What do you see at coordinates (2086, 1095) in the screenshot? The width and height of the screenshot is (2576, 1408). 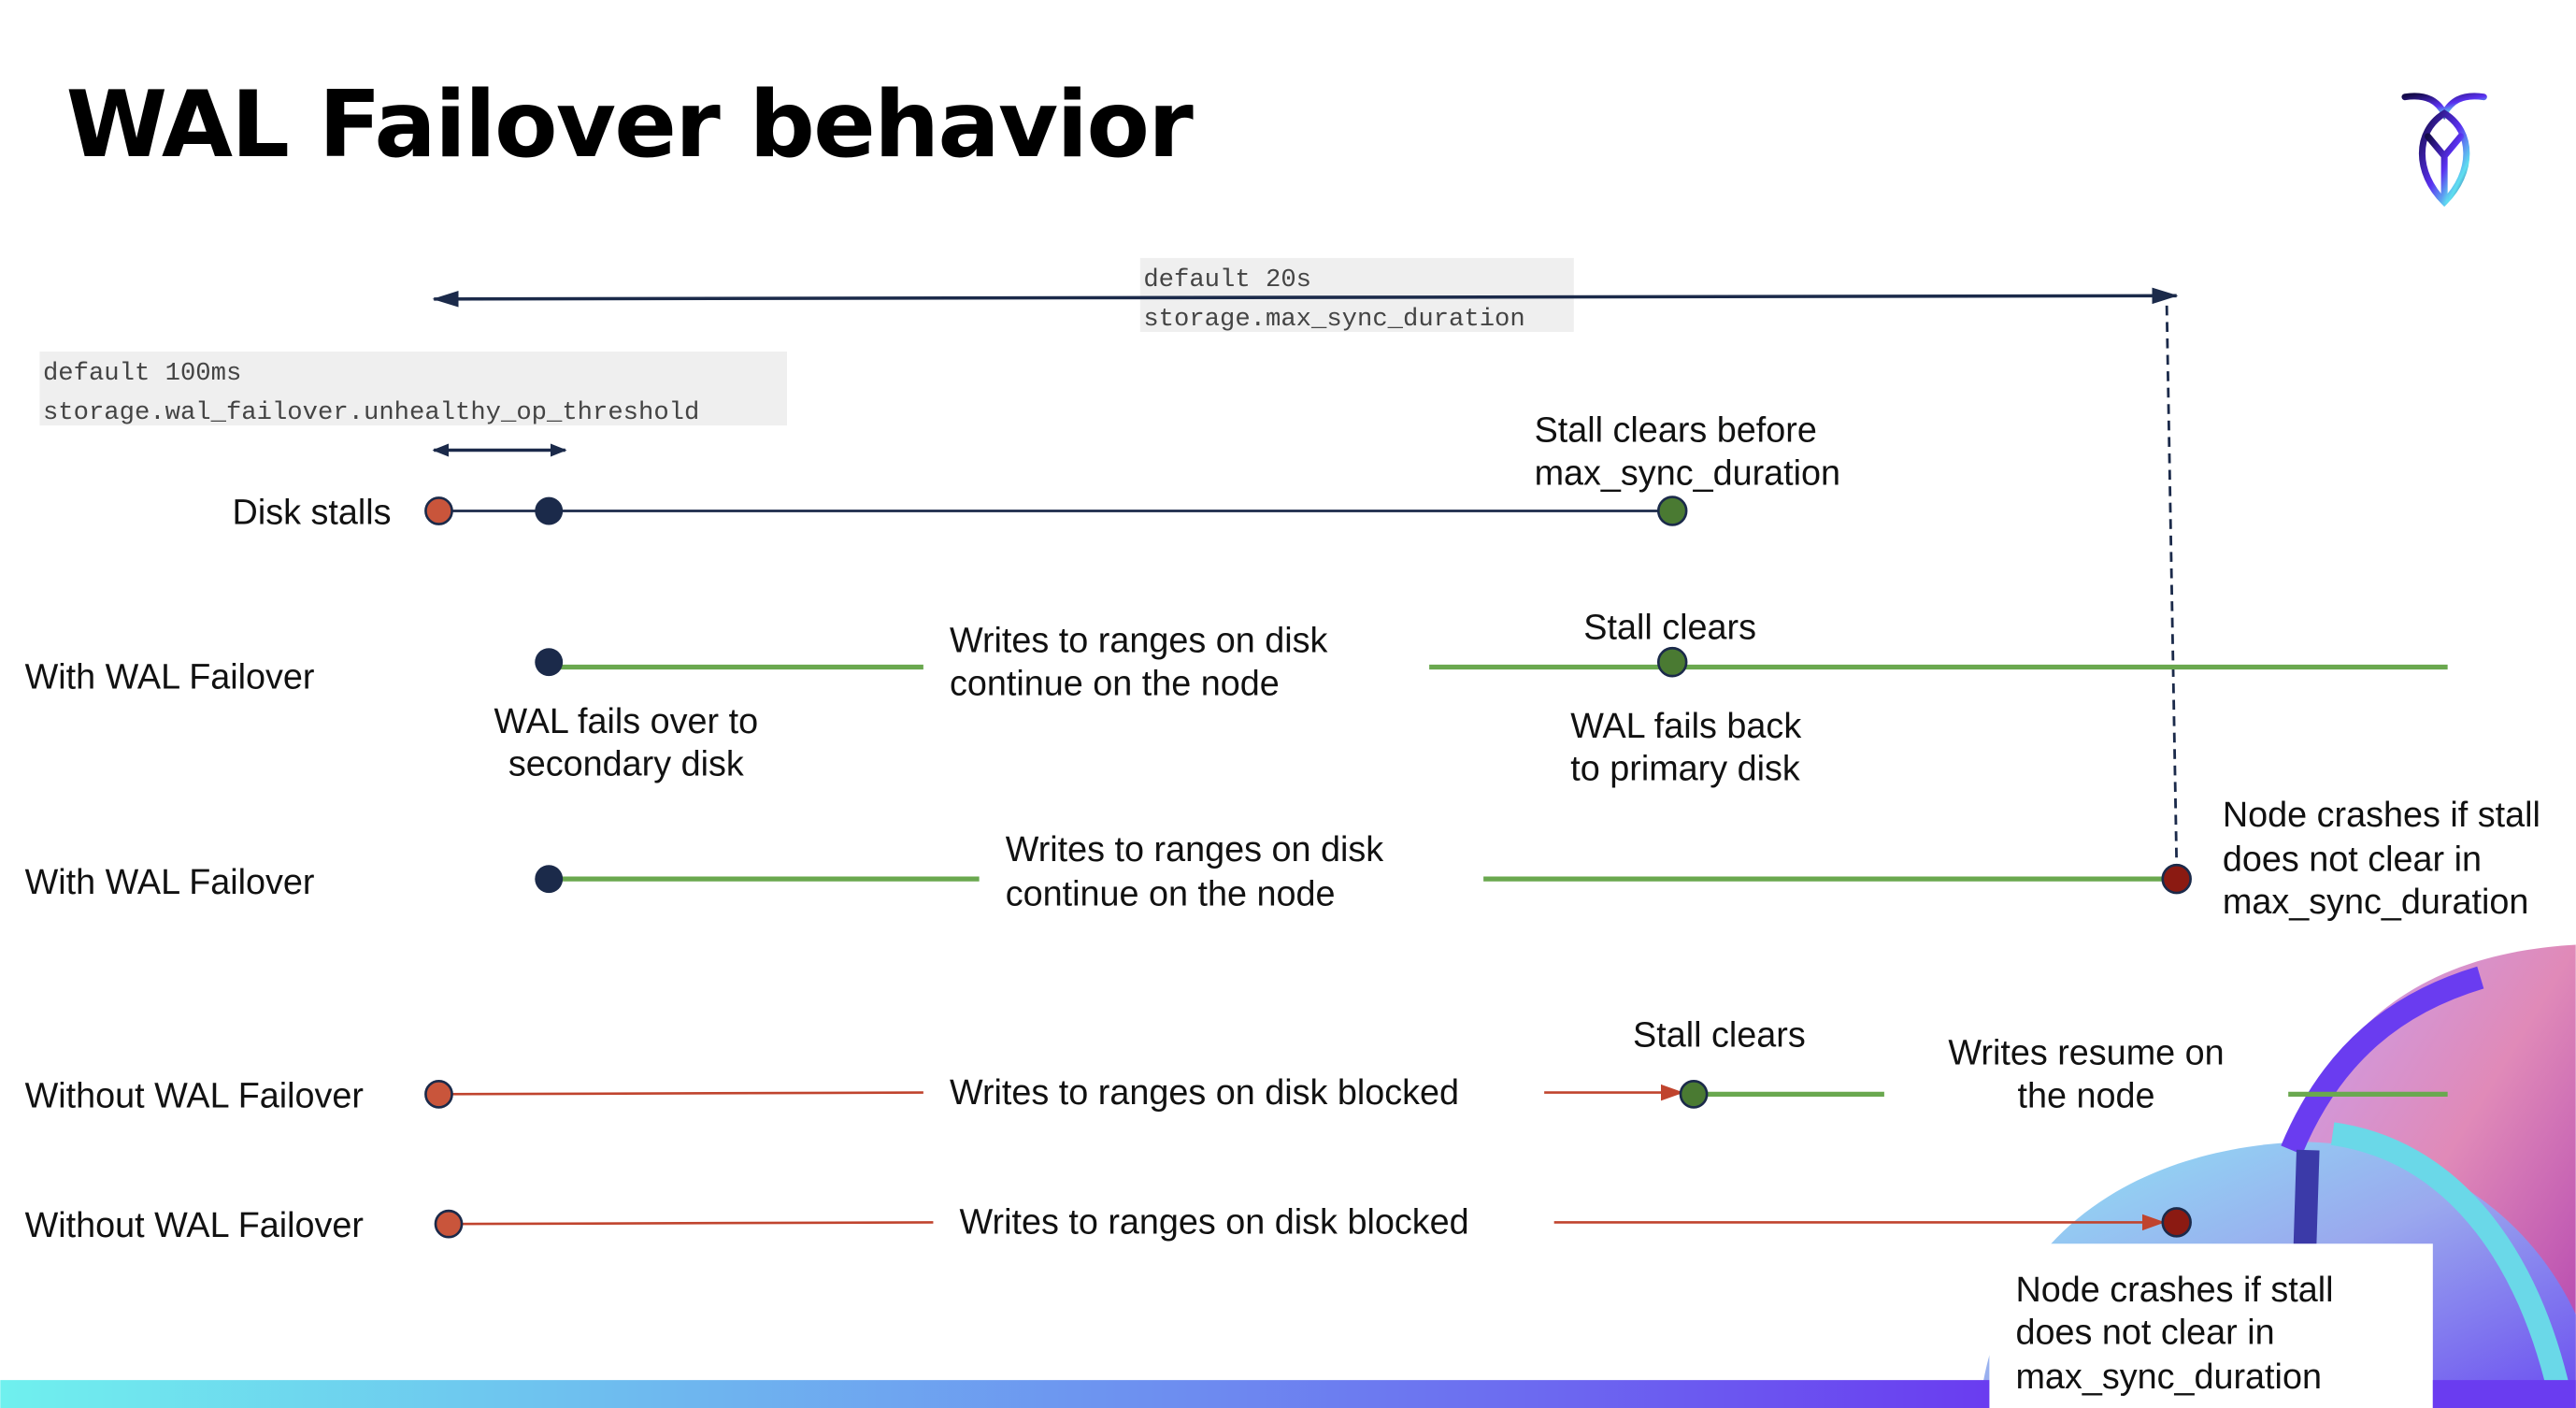 I see `resume-text: the node` at bounding box center [2086, 1095].